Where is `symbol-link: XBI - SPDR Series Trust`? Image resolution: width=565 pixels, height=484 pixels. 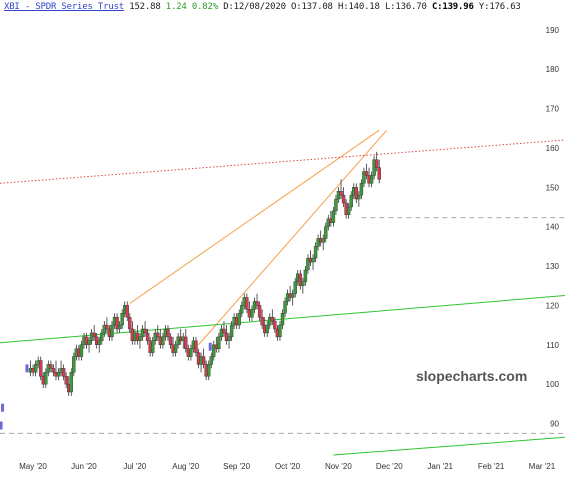
symbol-link: XBI - SPDR Series Trust is located at coordinates (64, 7).